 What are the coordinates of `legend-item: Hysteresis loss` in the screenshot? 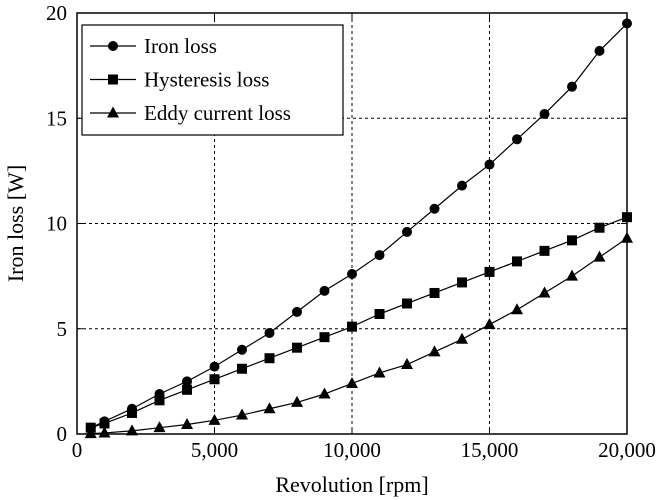 It's located at (179, 80).